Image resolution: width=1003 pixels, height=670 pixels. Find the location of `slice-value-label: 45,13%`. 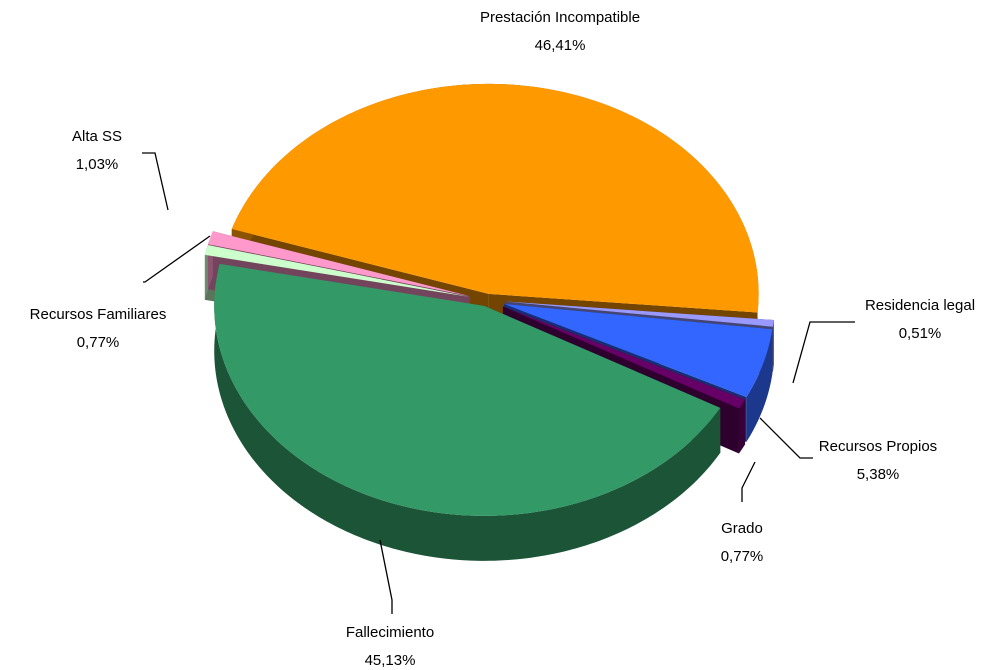

slice-value-label: 45,13% is located at coordinates (390, 660).